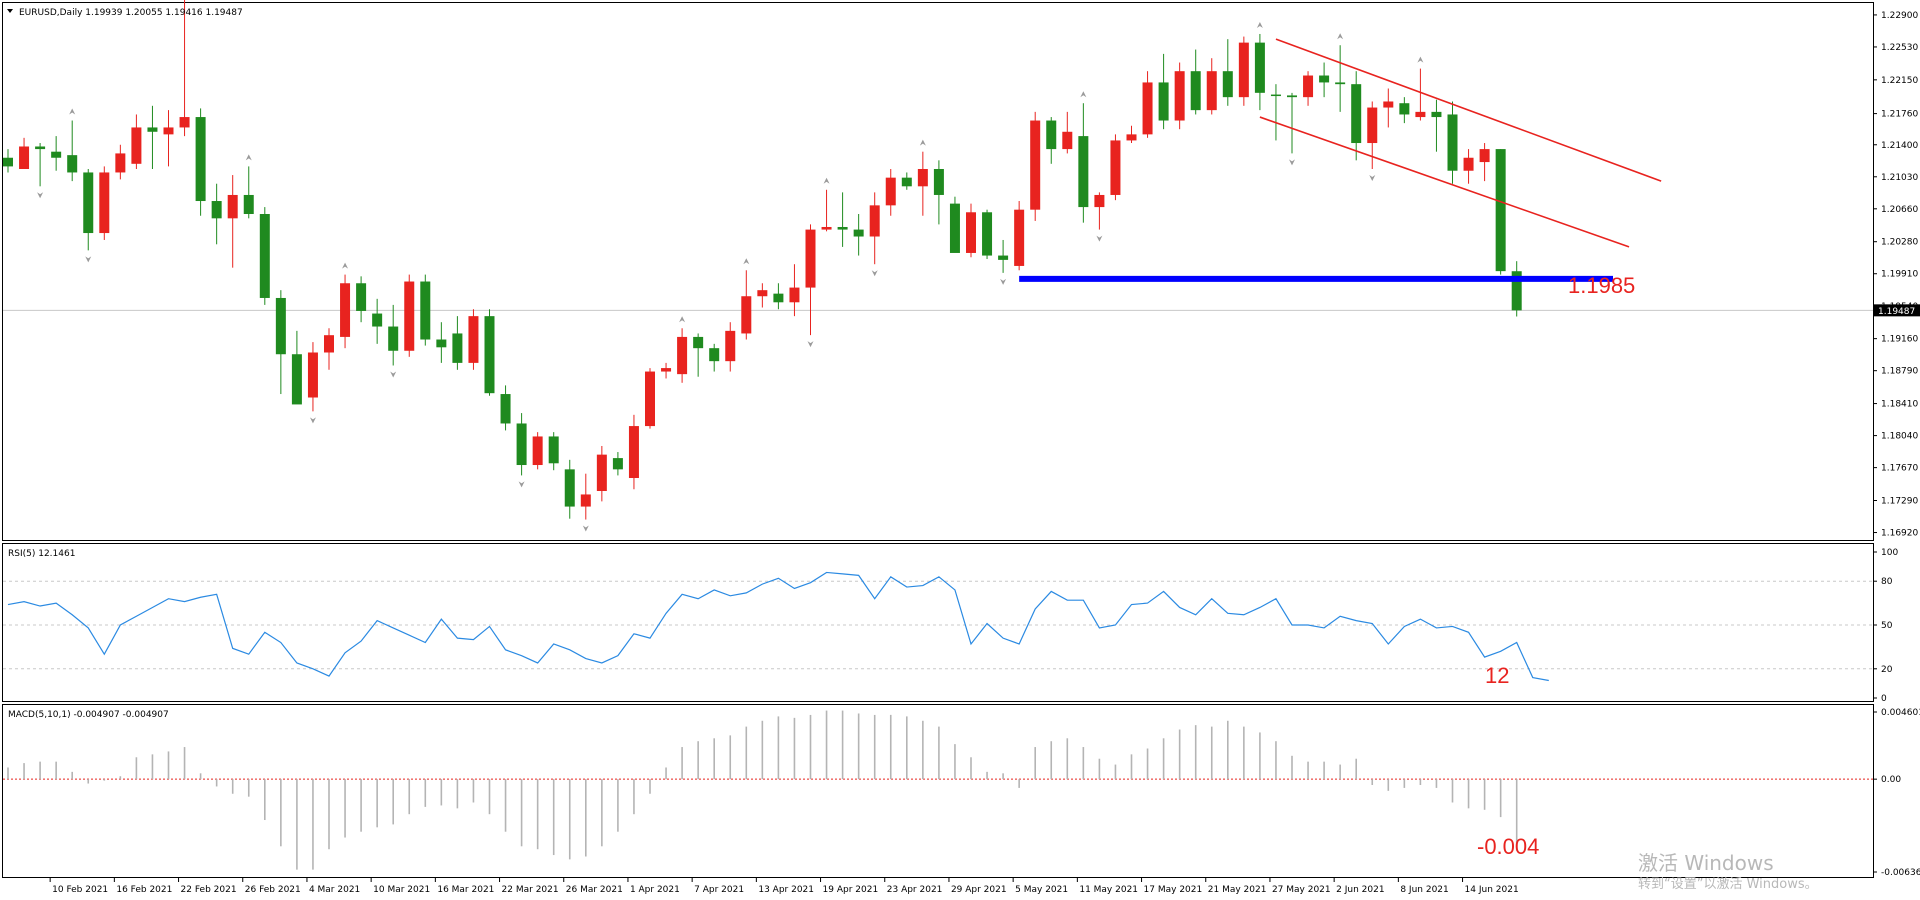 This screenshot has height=900, width=1920. Describe the element at coordinates (778, 626) in the screenshot. I see `rsi-series-layer` at that location.